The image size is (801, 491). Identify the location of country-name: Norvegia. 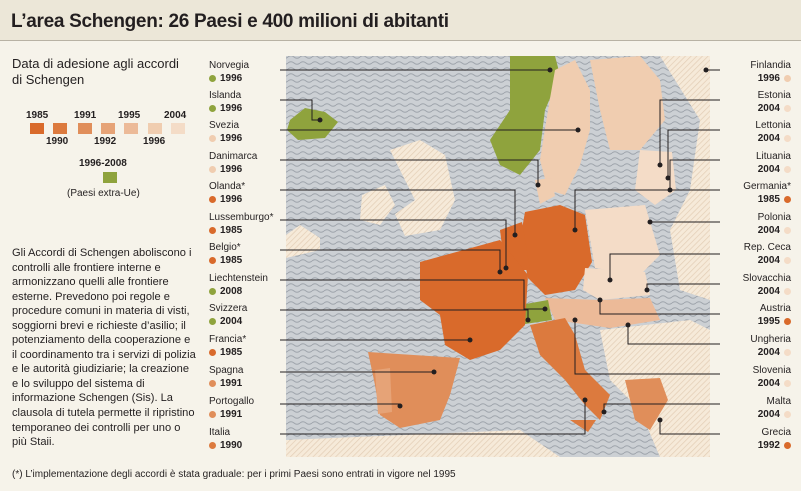
(229, 65).